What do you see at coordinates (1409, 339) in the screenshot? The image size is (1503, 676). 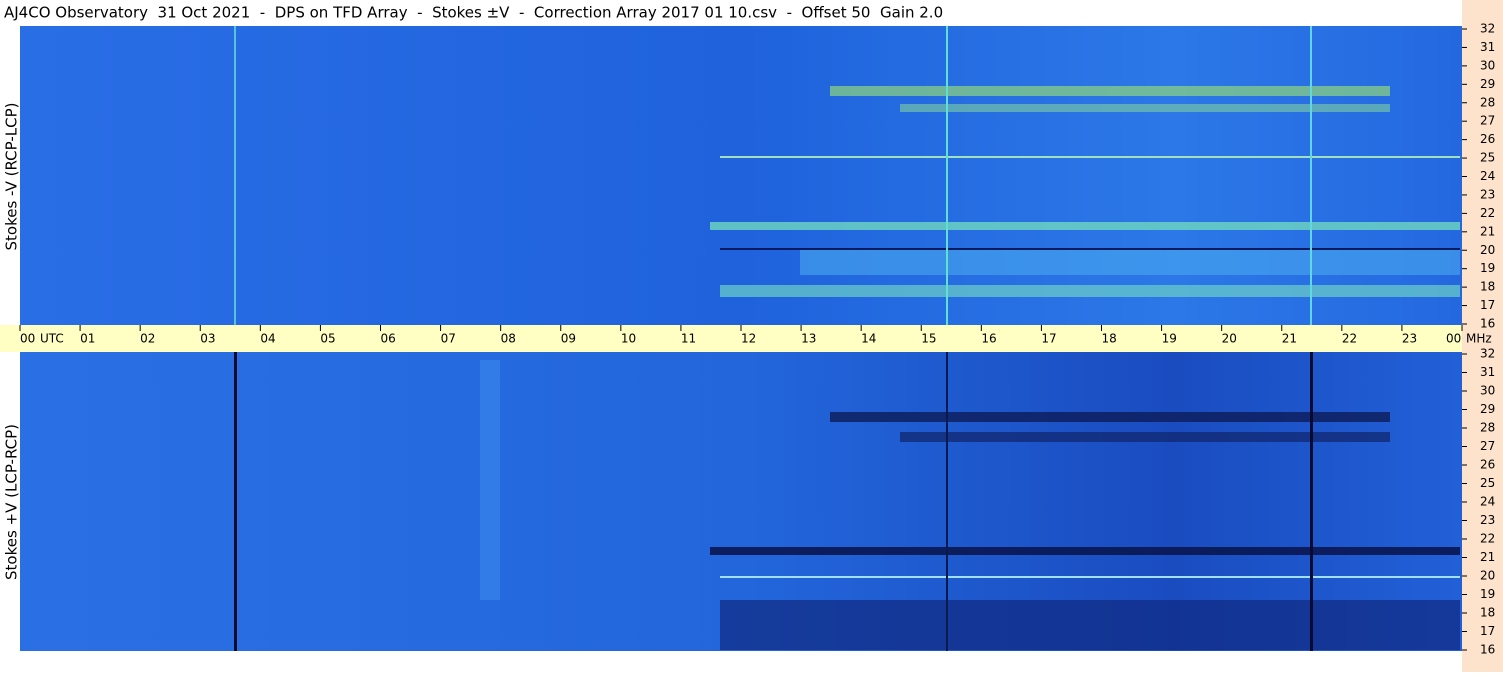 I see `x-tick-label: 23` at bounding box center [1409, 339].